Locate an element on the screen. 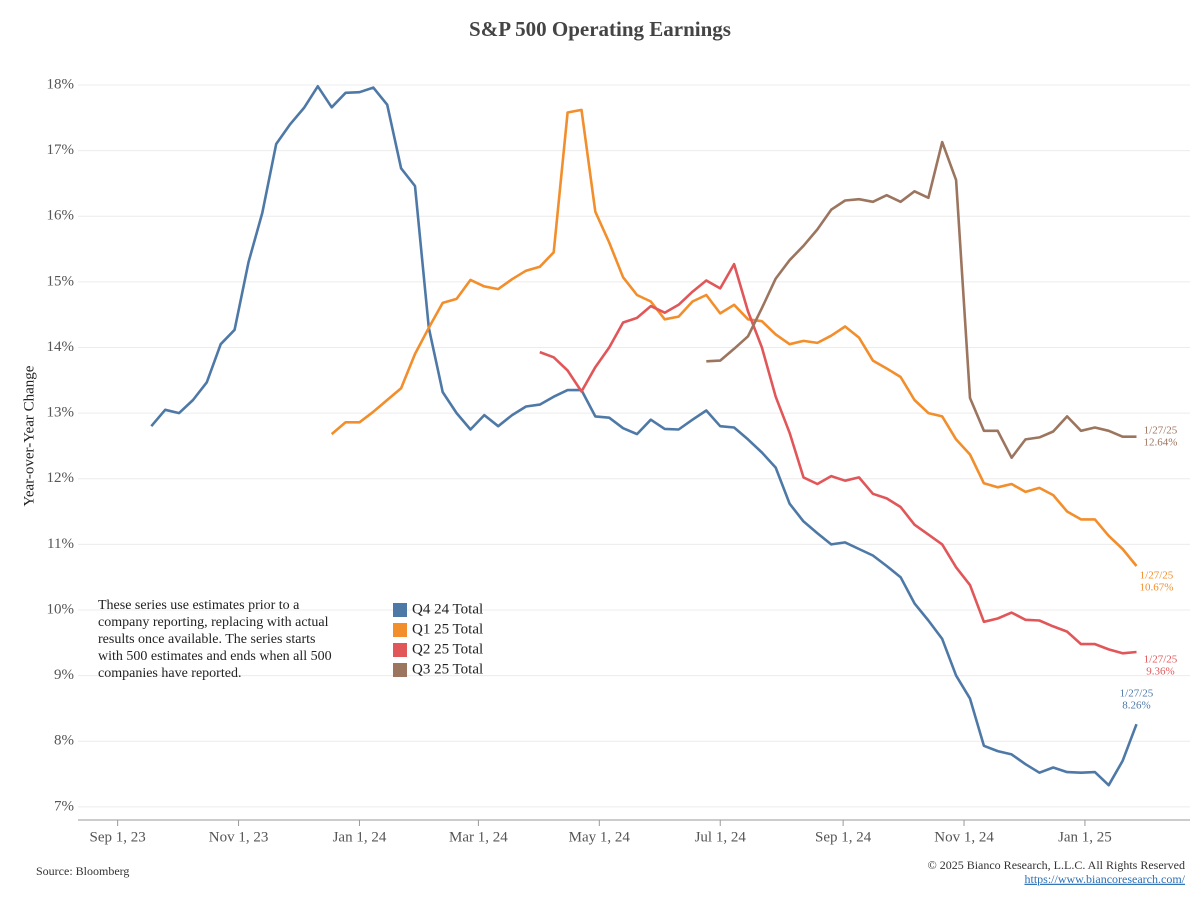 The height and width of the screenshot is (900, 1200). x-tick-label: Jan 1, 24 is located at coordinates (360, 837).